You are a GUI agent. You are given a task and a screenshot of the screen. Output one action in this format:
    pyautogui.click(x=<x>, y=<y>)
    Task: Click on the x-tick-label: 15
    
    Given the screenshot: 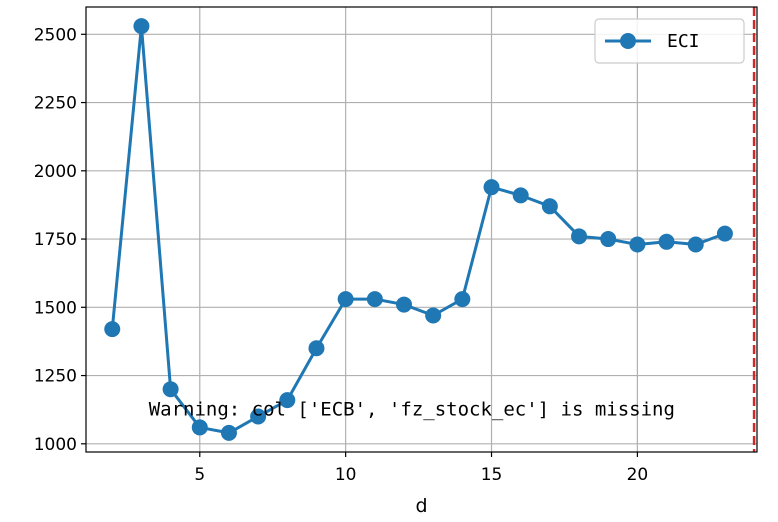 What is the action you would take?
    pyautogui.click(x=492, y=475)
    